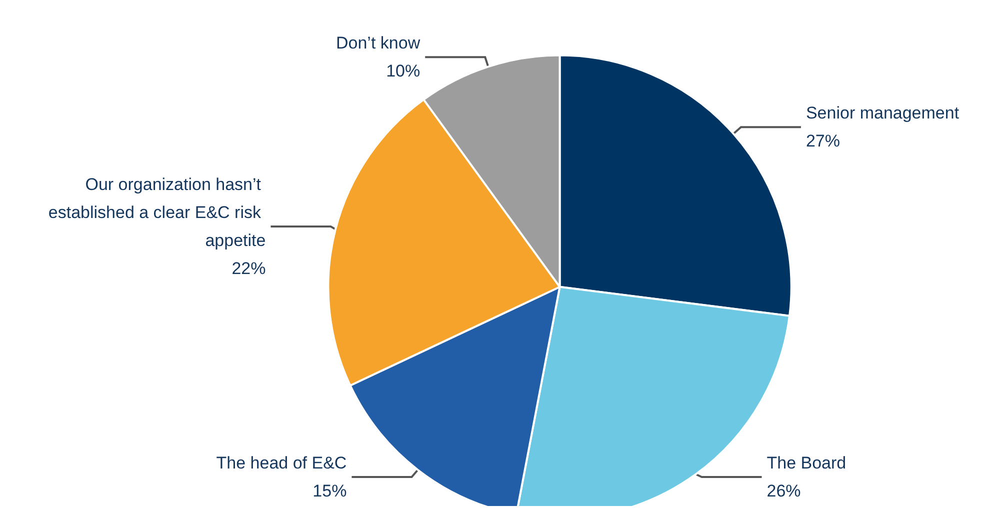  Describe the element at coordinates (249, 268) in the screenshot. I see `data-label: 22%` at that location.